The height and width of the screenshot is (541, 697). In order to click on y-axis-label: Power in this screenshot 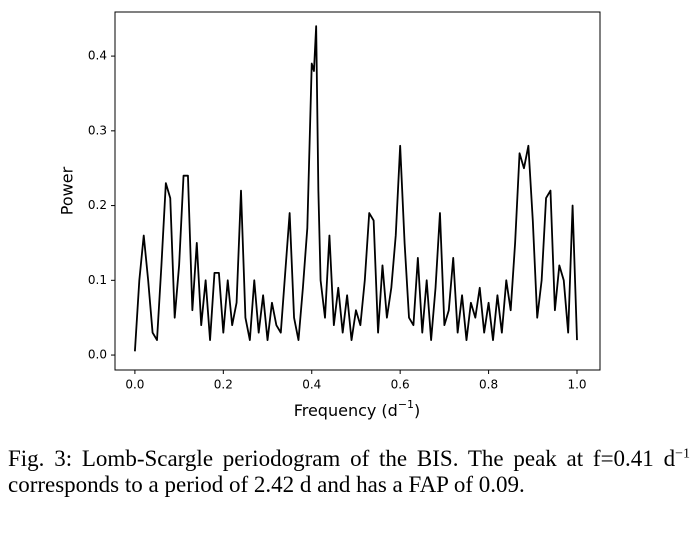, I will do `click(67, 190)`.